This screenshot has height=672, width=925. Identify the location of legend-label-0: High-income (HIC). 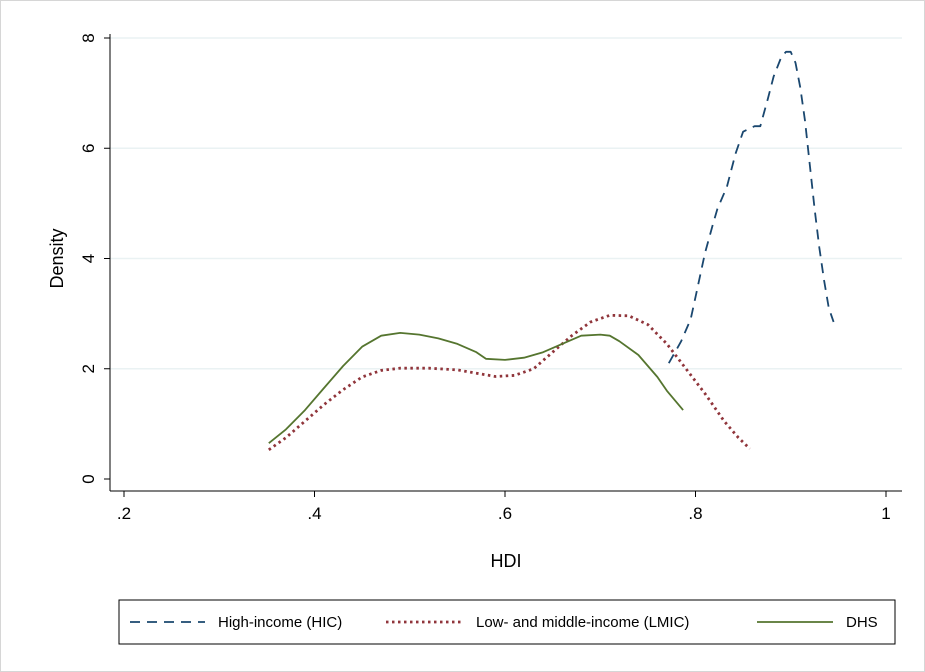
(280, 622).